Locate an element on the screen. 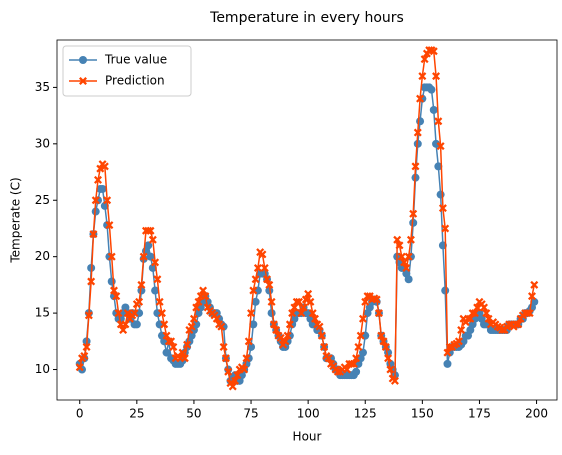  y-tick-label: 10 is located at coordinates (42, 369).